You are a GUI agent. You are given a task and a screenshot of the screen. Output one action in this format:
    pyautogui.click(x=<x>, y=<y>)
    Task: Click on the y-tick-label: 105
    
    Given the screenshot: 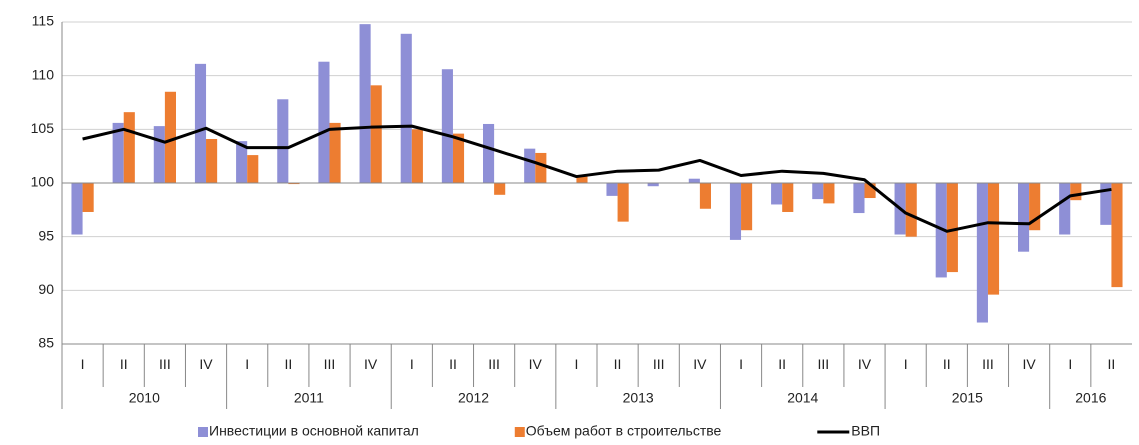 What is the action you would take?
    pyautogui.click(x=43, y=128)
    